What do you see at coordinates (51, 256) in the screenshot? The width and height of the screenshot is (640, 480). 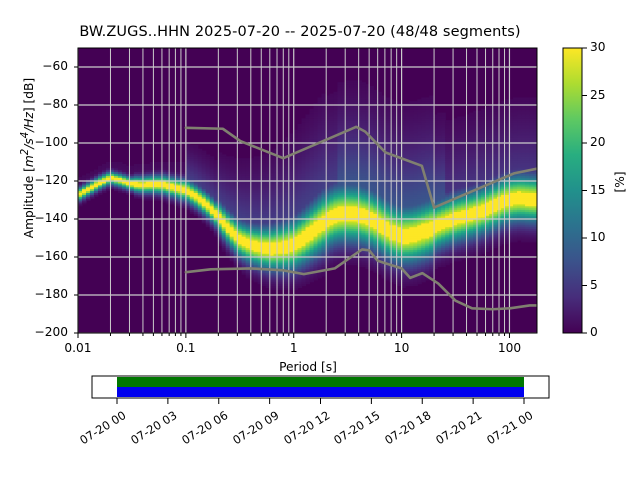 I see `y-tick-label: −160` at bounding box center [51, 256].